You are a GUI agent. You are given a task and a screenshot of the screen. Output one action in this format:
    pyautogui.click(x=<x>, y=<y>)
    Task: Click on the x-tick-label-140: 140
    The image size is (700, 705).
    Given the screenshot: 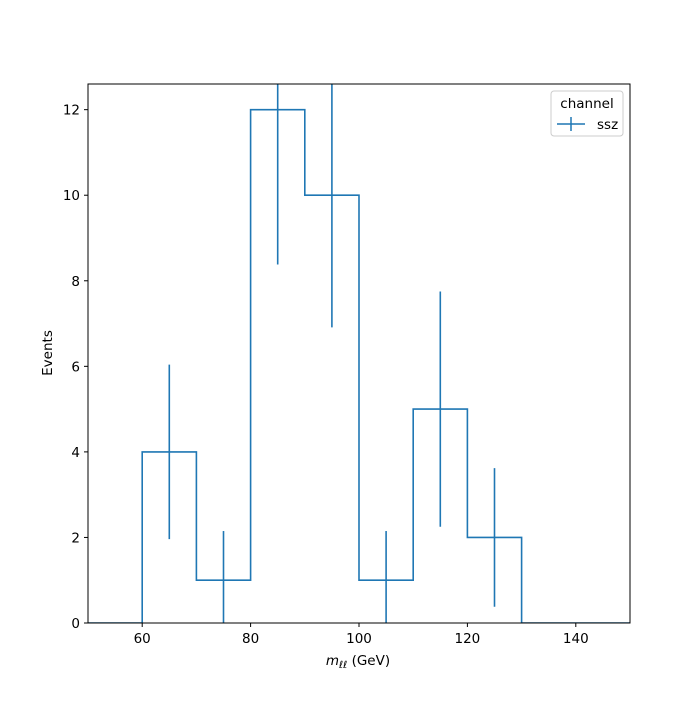 What is the action you would take?
    pyautogui.click(x=576, y=639)
    